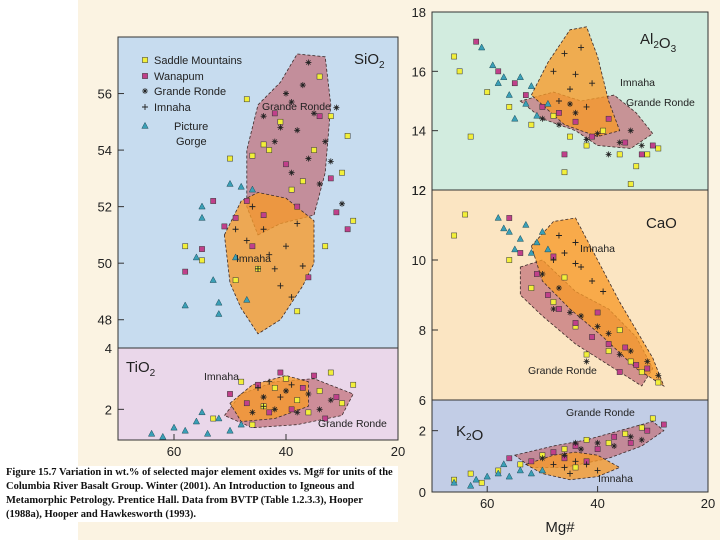 The image size is (720, 540). What do you see at coordinates (105, 320) in the screenshot?
I see `y-tick-label: 48` at bounding box center [105, 320].